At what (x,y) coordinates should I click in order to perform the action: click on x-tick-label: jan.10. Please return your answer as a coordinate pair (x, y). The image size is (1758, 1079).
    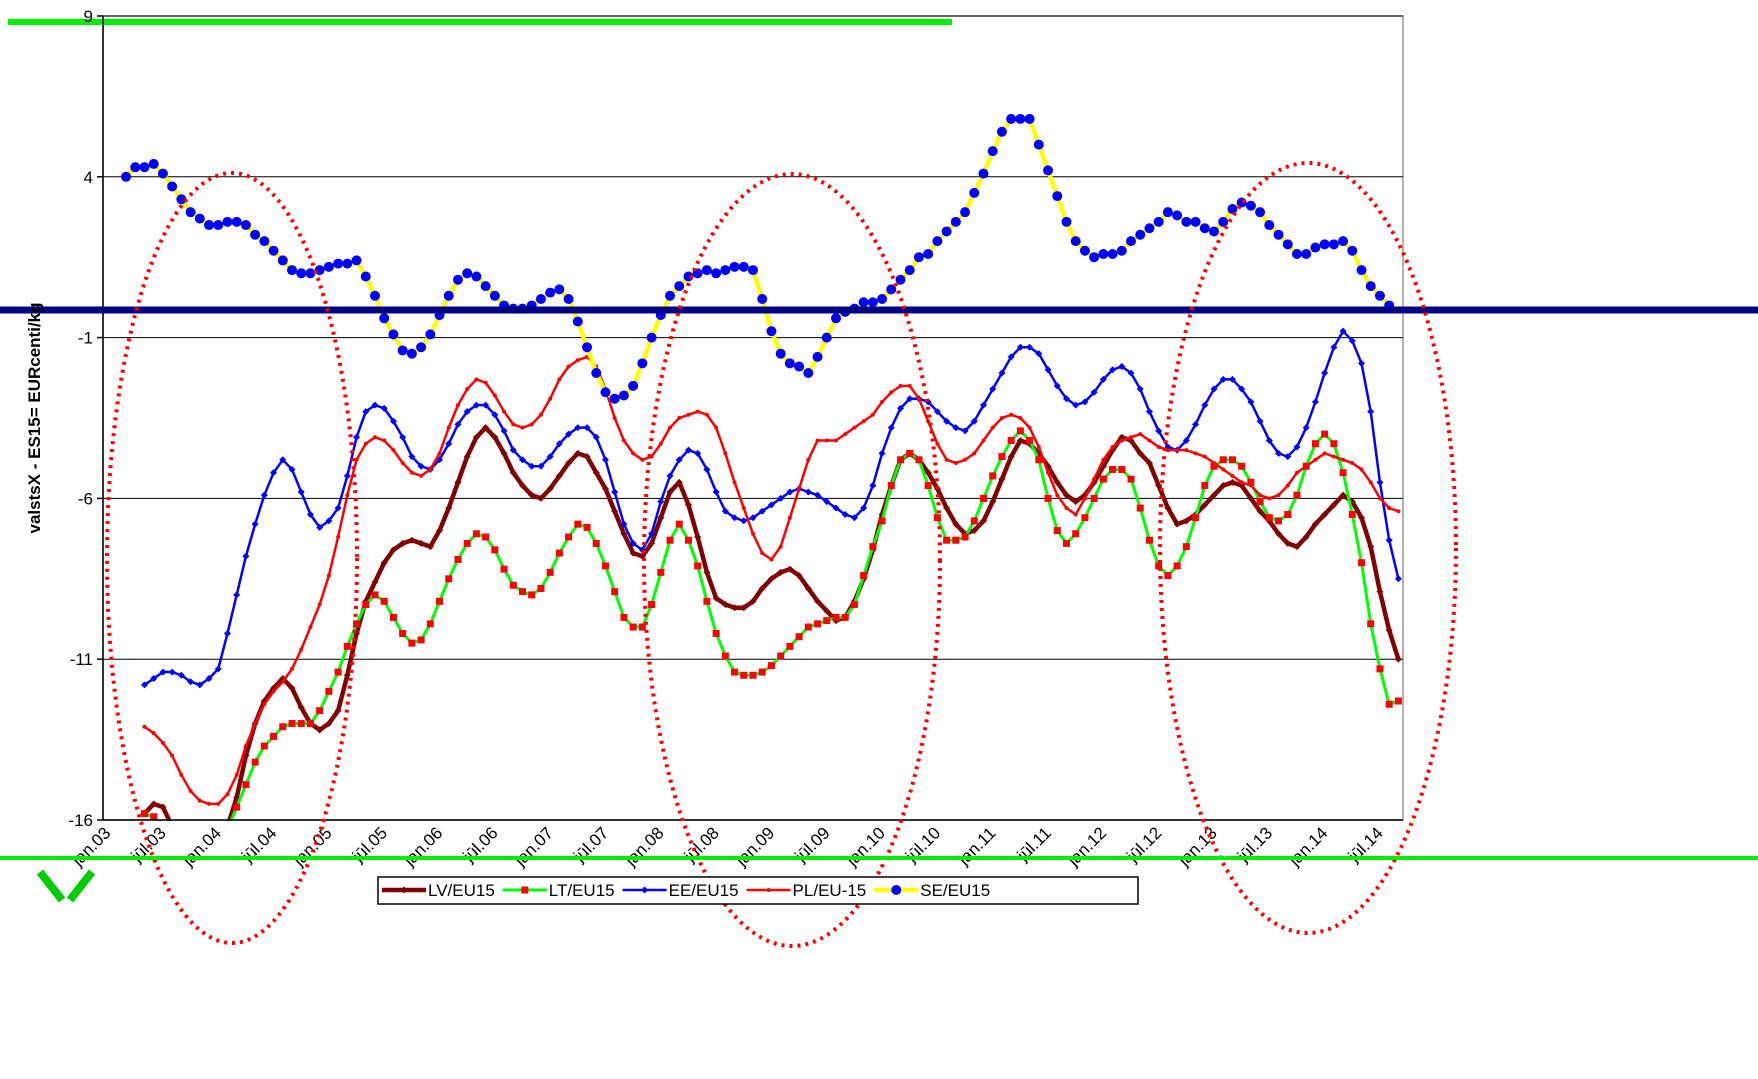
    Looking at the image, I should click on (865, 846).